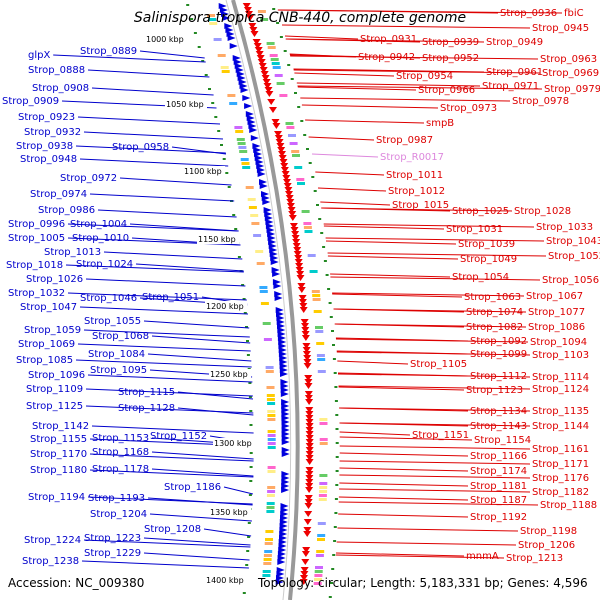  What do you see at coordinates (36, 293) in the screenshot?
I see `left-gene-label: Strop_1032` at bounding box center [36, 293].